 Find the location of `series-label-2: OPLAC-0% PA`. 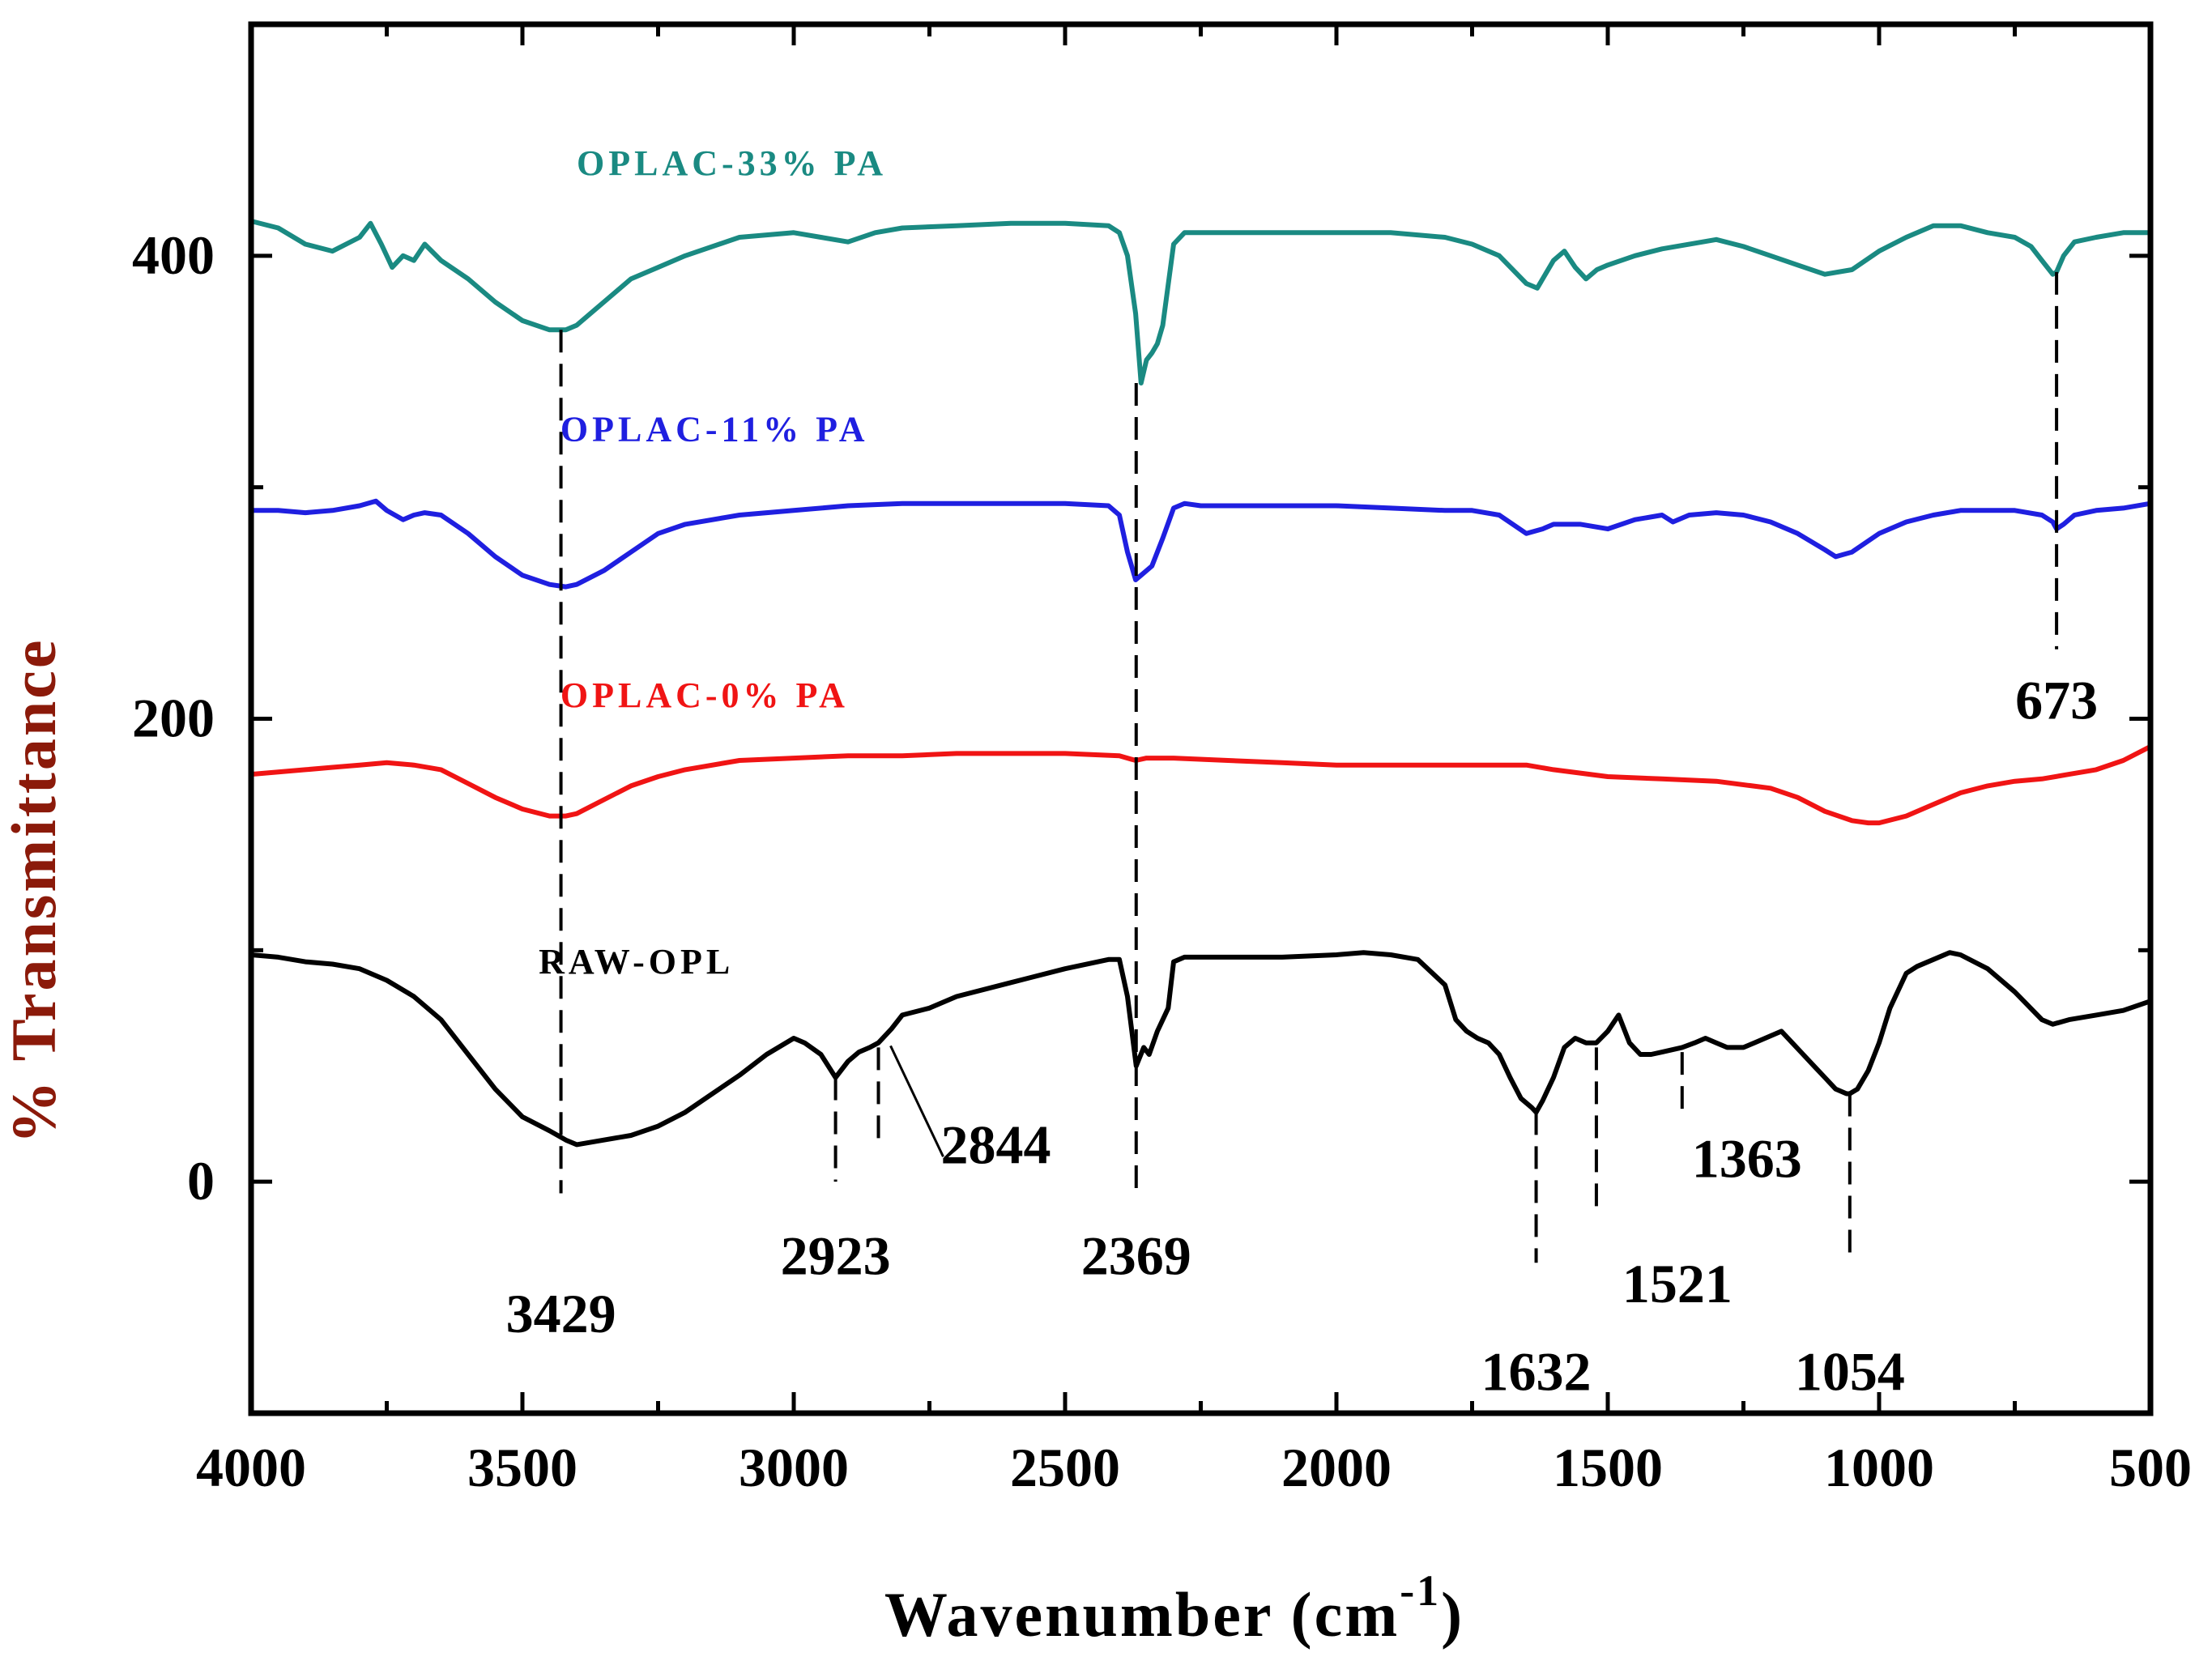

series-label-2: OPLAC-0% PA is located at coordinates (705, 695).